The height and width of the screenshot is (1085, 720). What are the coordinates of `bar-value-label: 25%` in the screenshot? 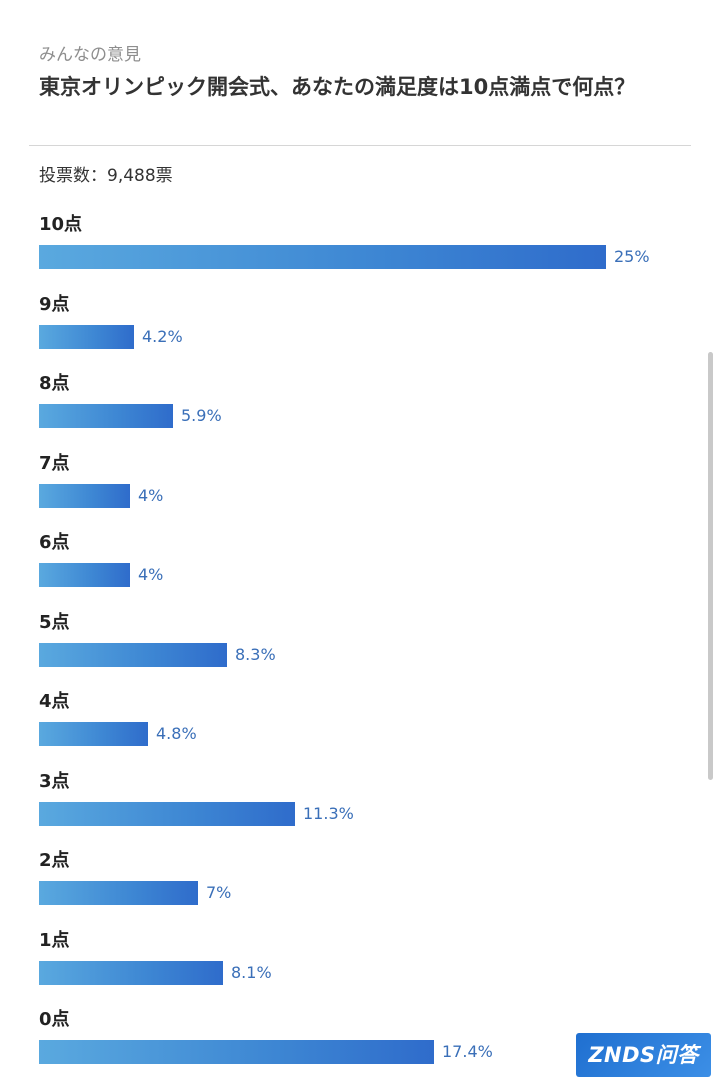 It's located at (632, 256).